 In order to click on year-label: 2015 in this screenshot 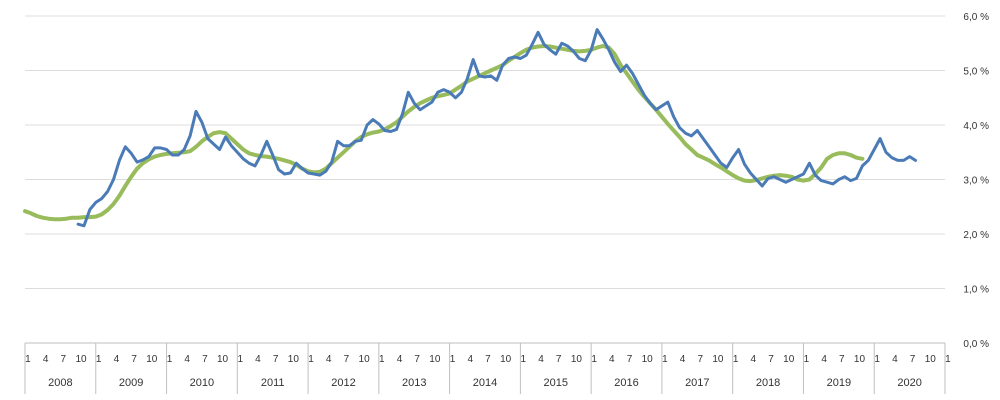, I will do `click(556, 383)`.